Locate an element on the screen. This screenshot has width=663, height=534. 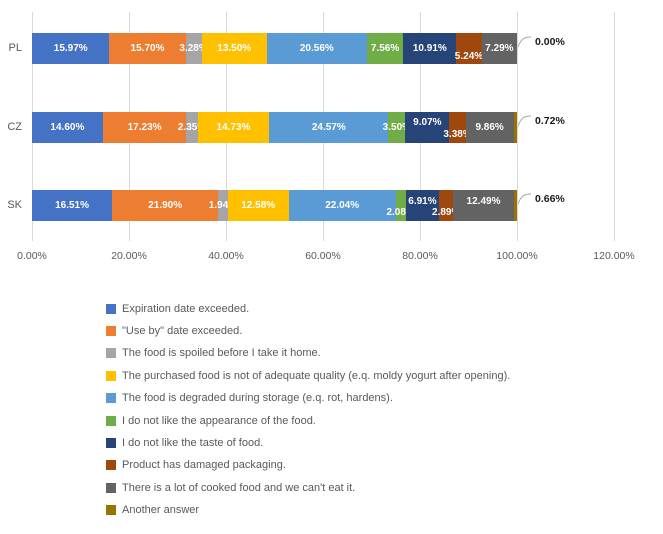
bar-segment-label: 3.50% is located at coordinates (397, 127).